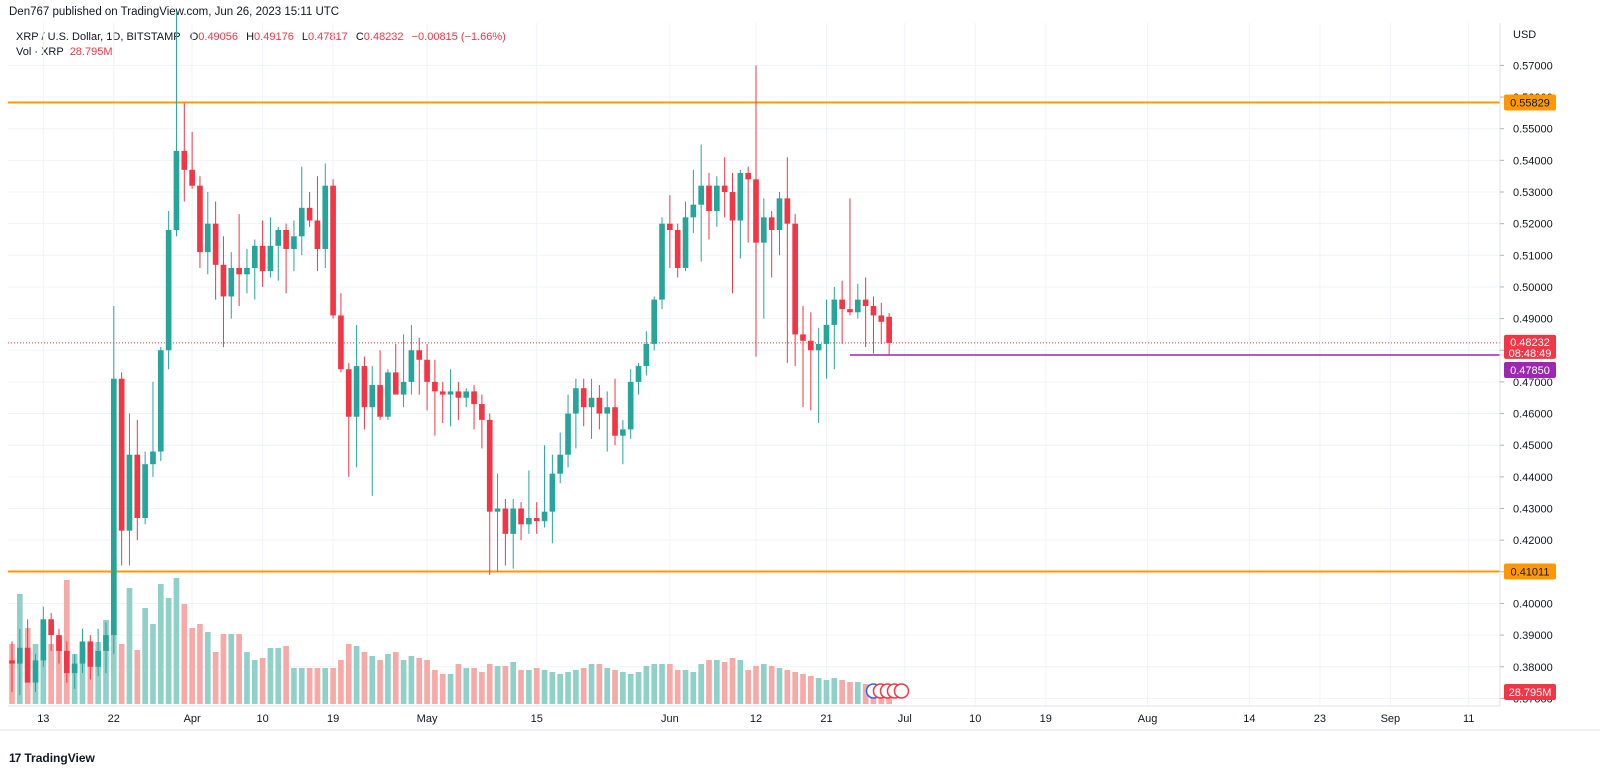 This screenshot has height=775, width=1600. Describe the element at coordinates (250, 37) in the screenshot. I see `high-label: H` at that location.